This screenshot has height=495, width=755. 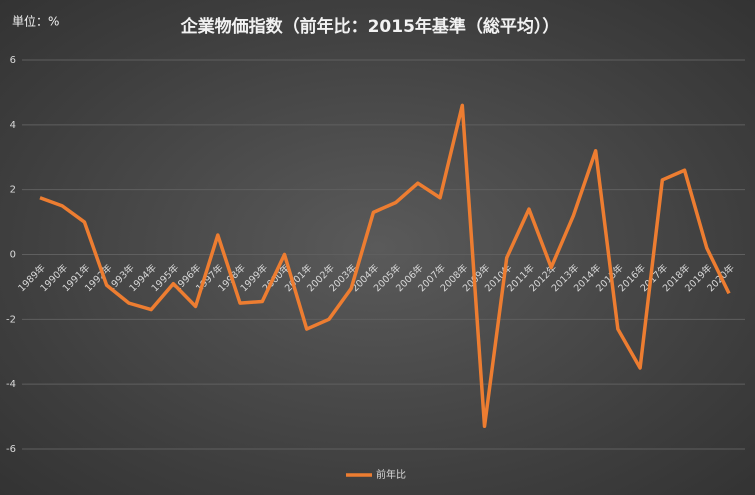 What do you see at coordinates (11, 319) in the screenshot?
I see `y-tick-label: -2` at bounding box center [11, 319].